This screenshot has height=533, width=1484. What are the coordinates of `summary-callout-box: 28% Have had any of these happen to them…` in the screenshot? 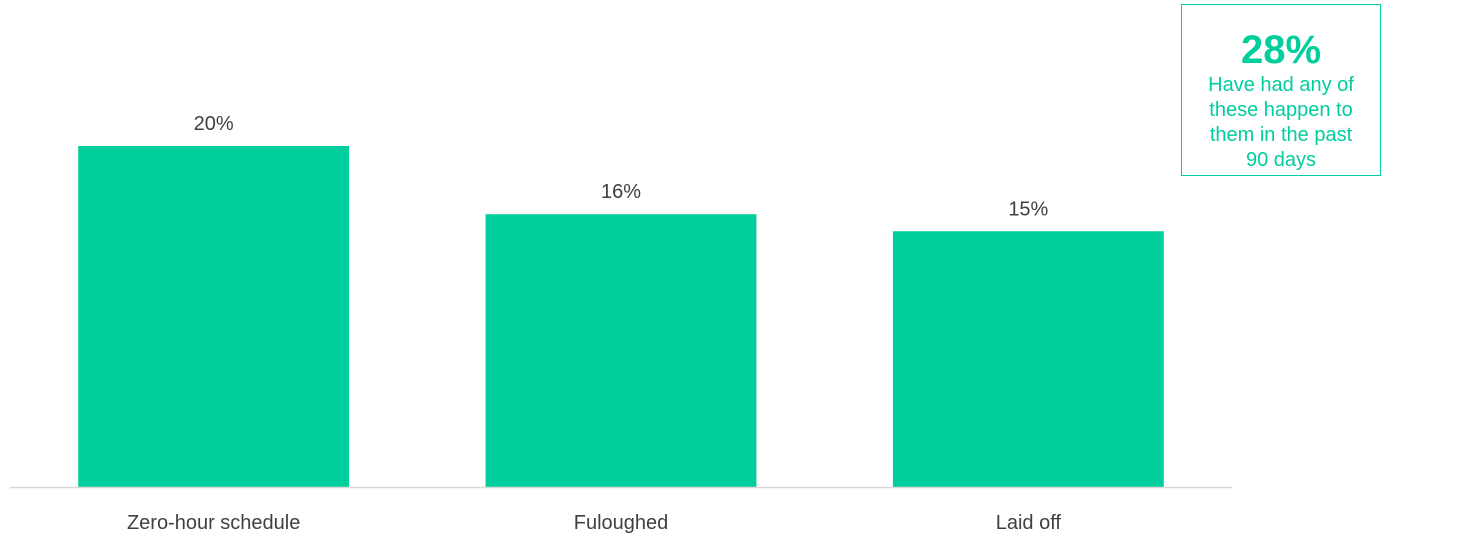 It's located at (1281, 90).